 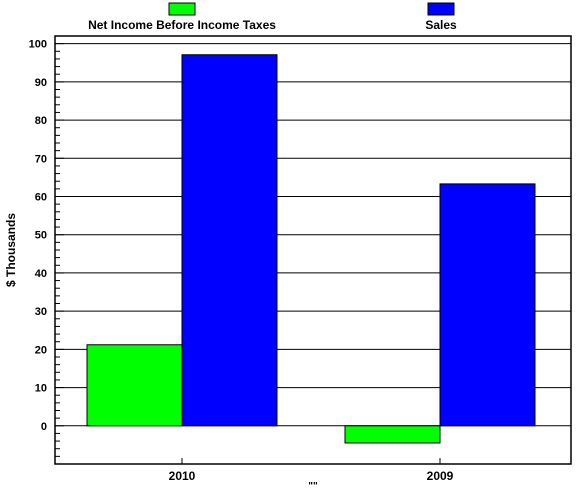 What do you see at coordinates (182, 476) in the screenshot?
I see `x-tick-label: 2010` at bounding box center [182, 476].